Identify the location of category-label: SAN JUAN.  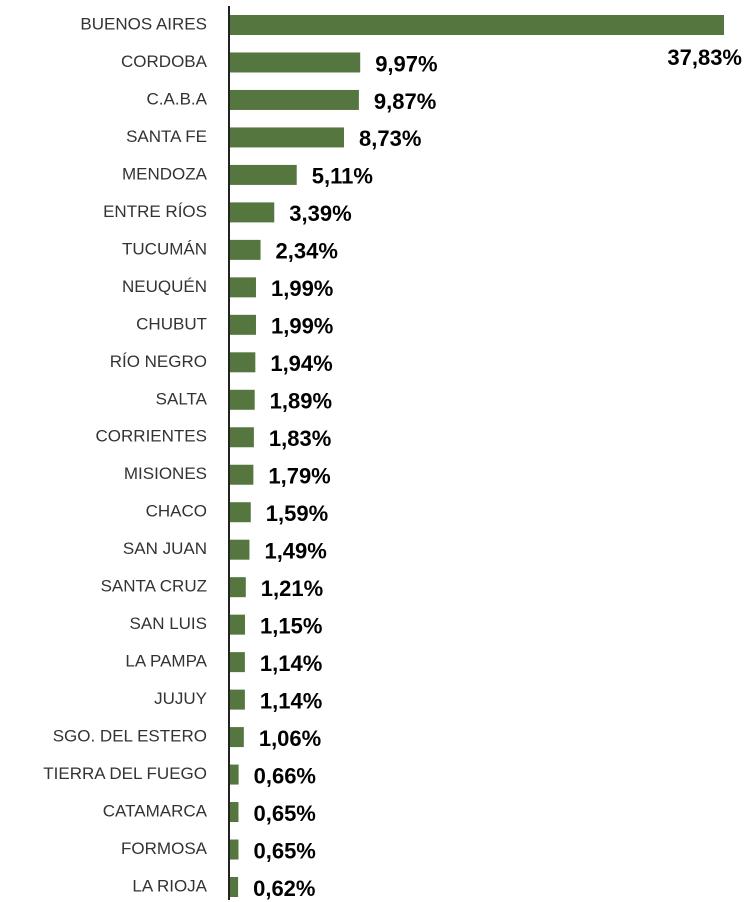
(165, 548).